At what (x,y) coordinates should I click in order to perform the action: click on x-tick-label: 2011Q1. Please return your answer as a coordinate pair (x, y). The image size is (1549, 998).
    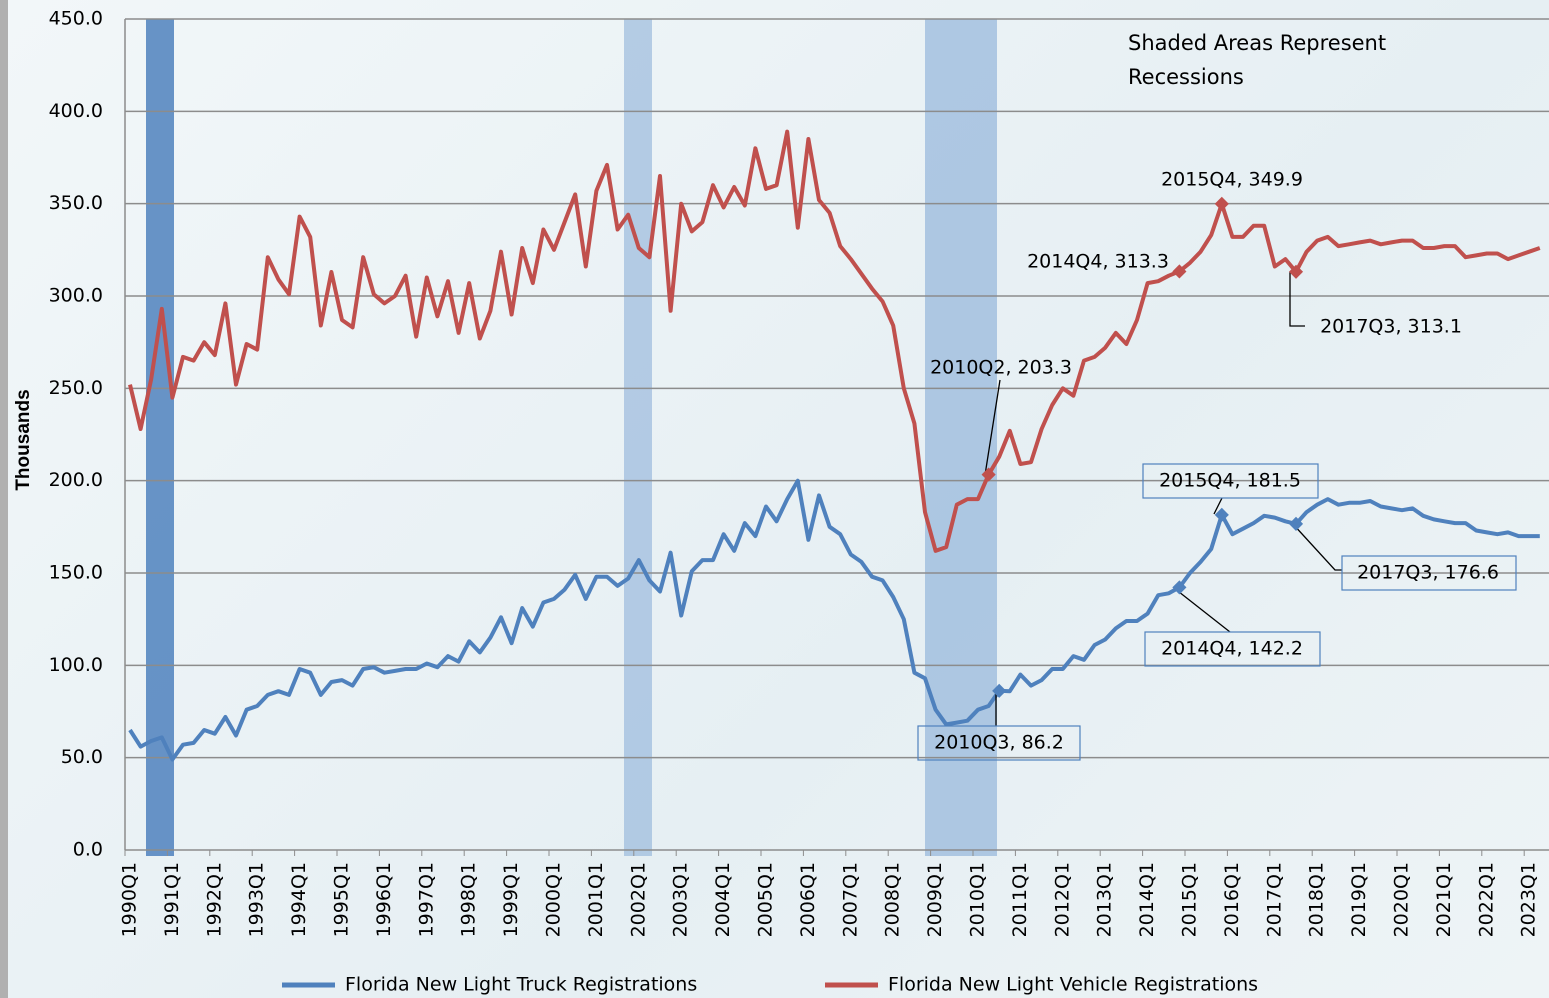
    Looking at the image, I should click on (1020, 899).